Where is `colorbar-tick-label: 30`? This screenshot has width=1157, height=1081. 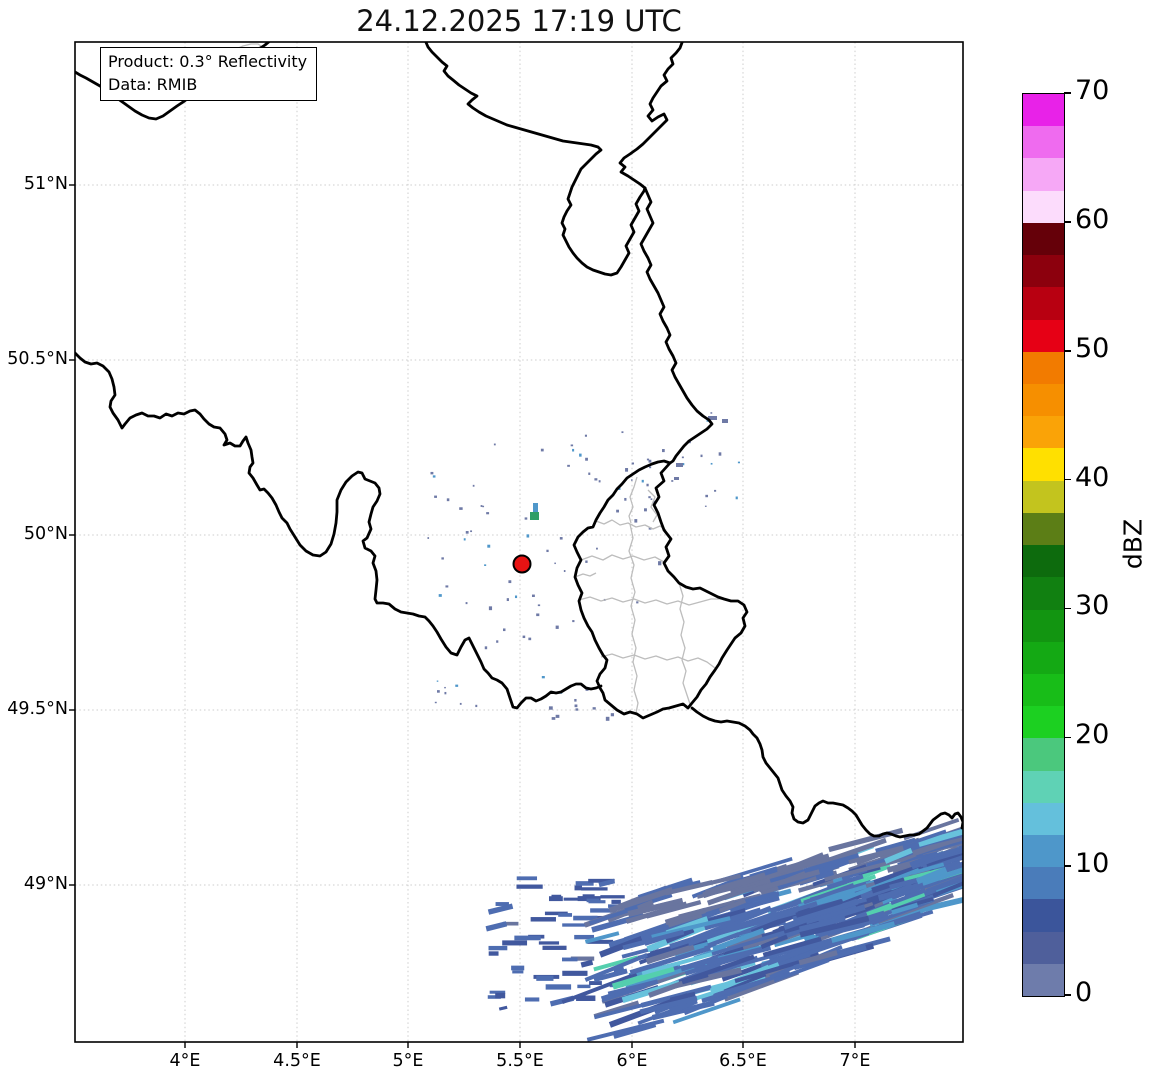 colorbar-tick-label: 30 is located at coordinates (1092, 606).